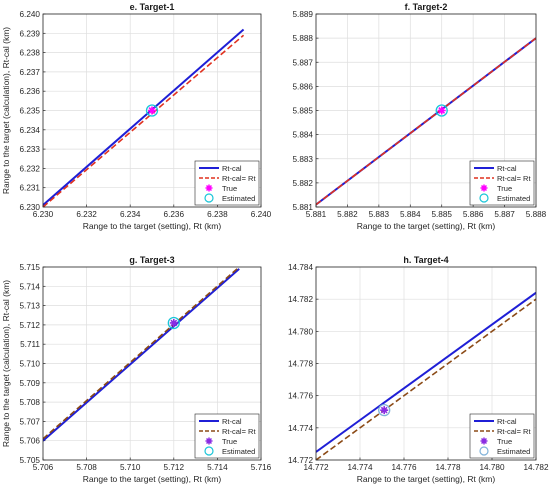 Image resolution: width=550 pixels, height=504 pixels. I want to click on x-tick-label: 6.234, so click(130, 214).